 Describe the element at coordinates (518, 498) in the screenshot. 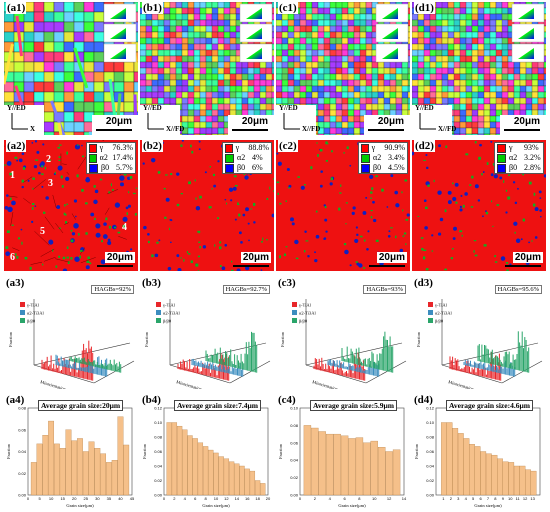

I see `x-tick-label: 11` at that location.